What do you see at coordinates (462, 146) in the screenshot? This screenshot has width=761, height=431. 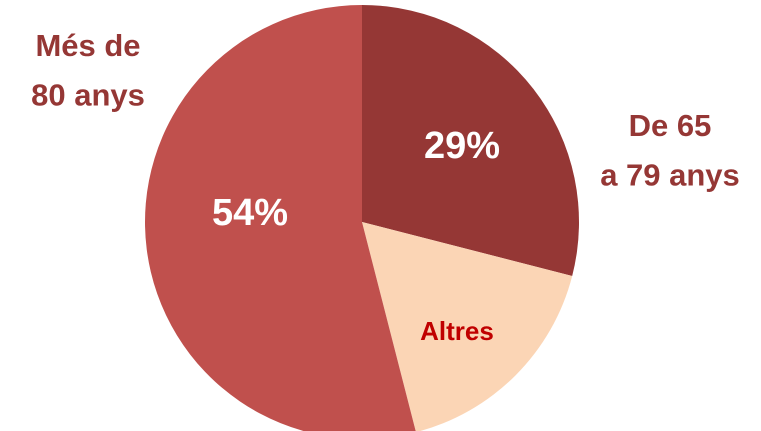 I see `value-label: 29%` at bounding box center [462, 146].